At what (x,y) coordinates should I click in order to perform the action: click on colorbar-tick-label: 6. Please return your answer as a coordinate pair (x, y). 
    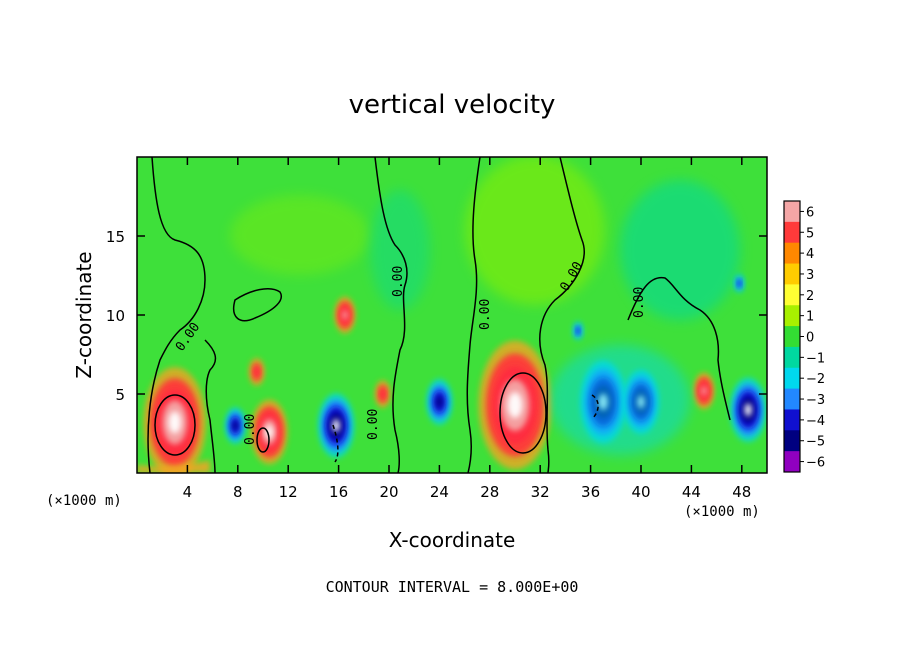
    Looking at the image, I should click on (810, 212).